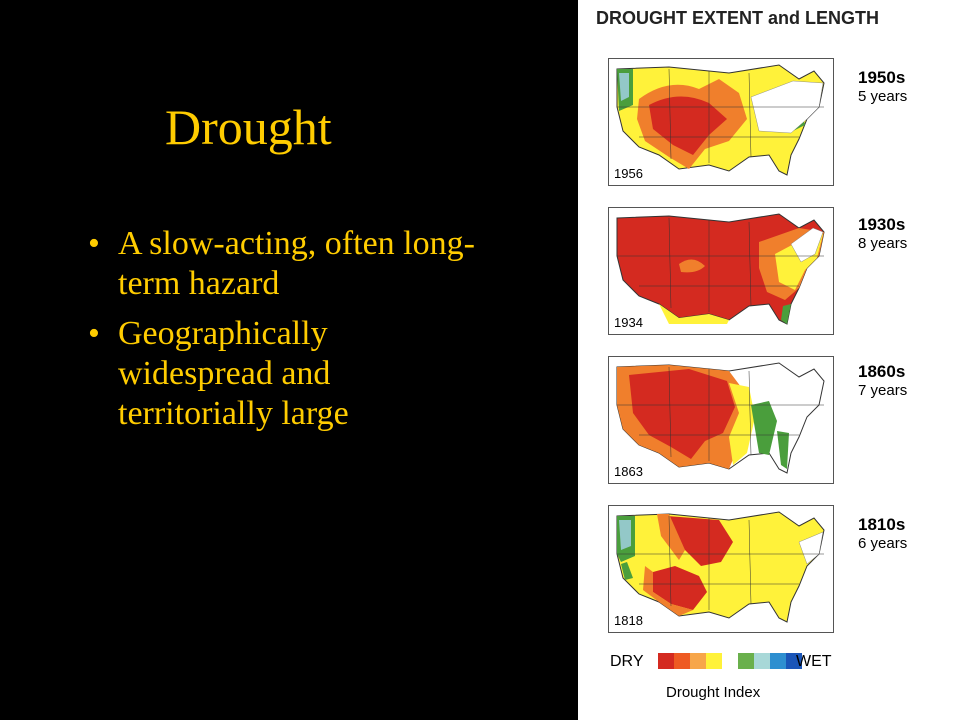 Image resolution: width=960 pixels, height=720 pixels. I want to click on legend-wet-label: WET, so click(814, 661).